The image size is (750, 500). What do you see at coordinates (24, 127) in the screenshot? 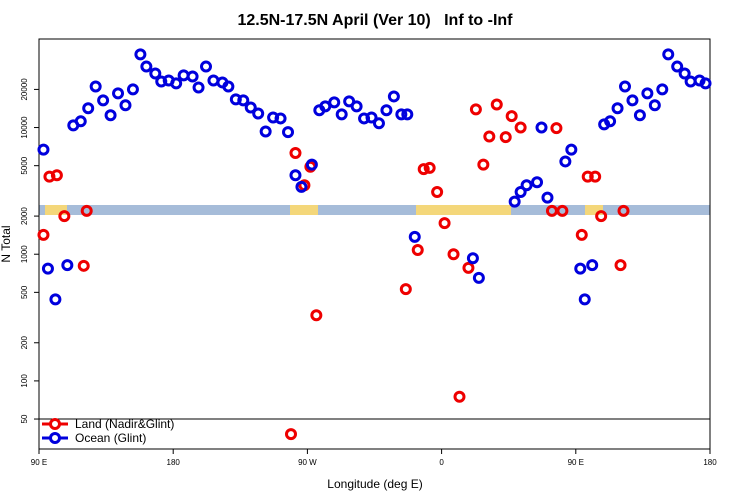
I see `y-tick-label: 10000` at bounding box center [24, 127].